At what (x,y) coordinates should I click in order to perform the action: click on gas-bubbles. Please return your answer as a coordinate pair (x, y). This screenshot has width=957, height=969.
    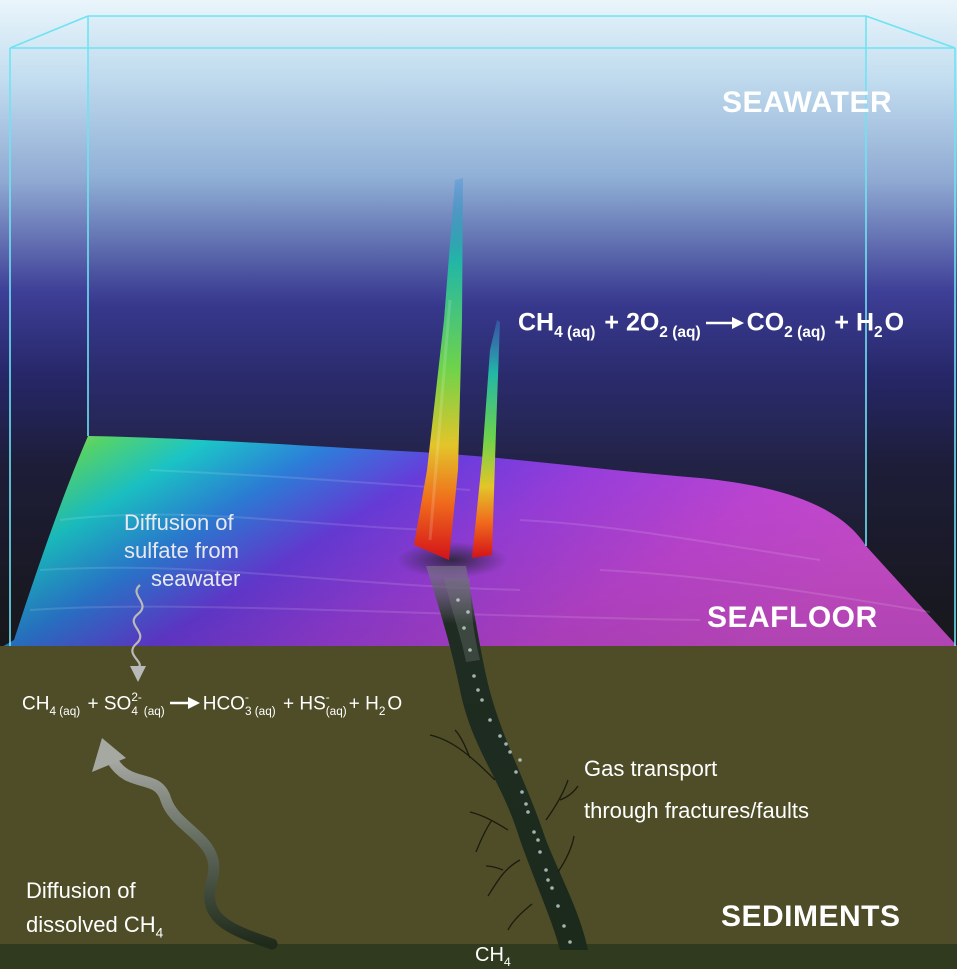
    Looking at the image, I should click on (514, 771).